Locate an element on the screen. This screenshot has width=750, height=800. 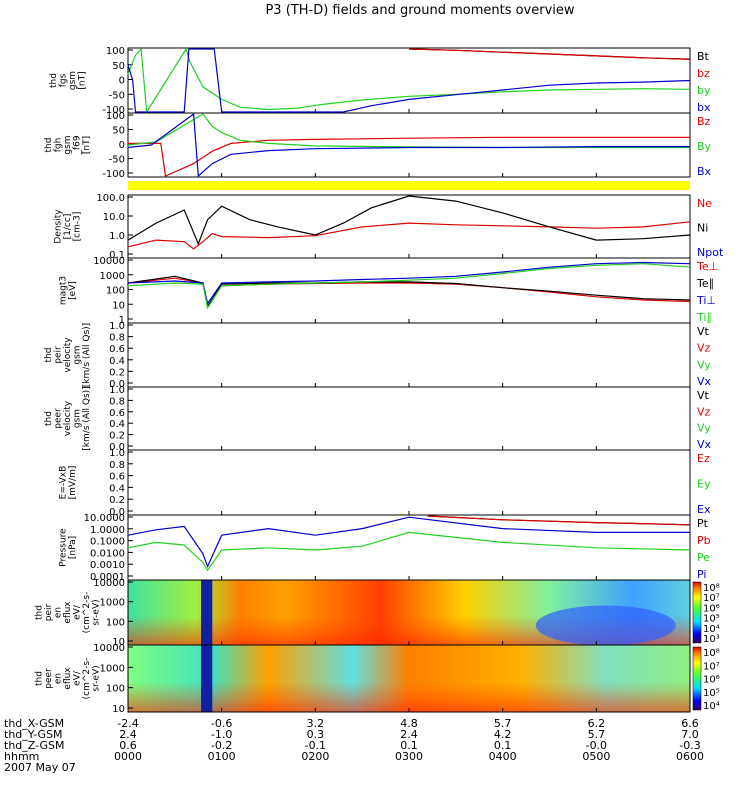
series-density-Ne is located at coordinates (409, 235).